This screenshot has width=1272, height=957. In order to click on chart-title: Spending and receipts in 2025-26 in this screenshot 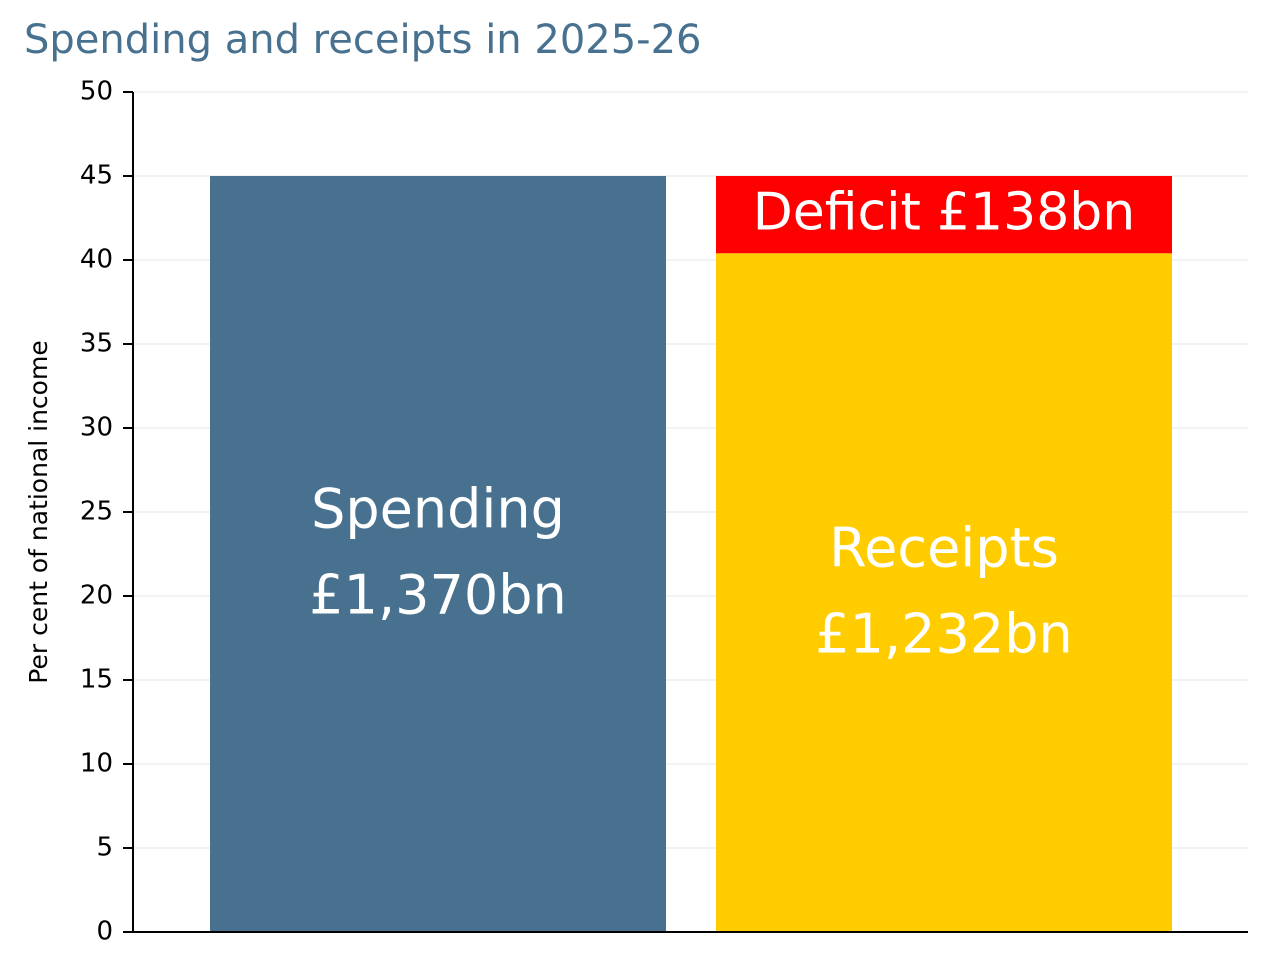, I will do `click(363, 40)`.